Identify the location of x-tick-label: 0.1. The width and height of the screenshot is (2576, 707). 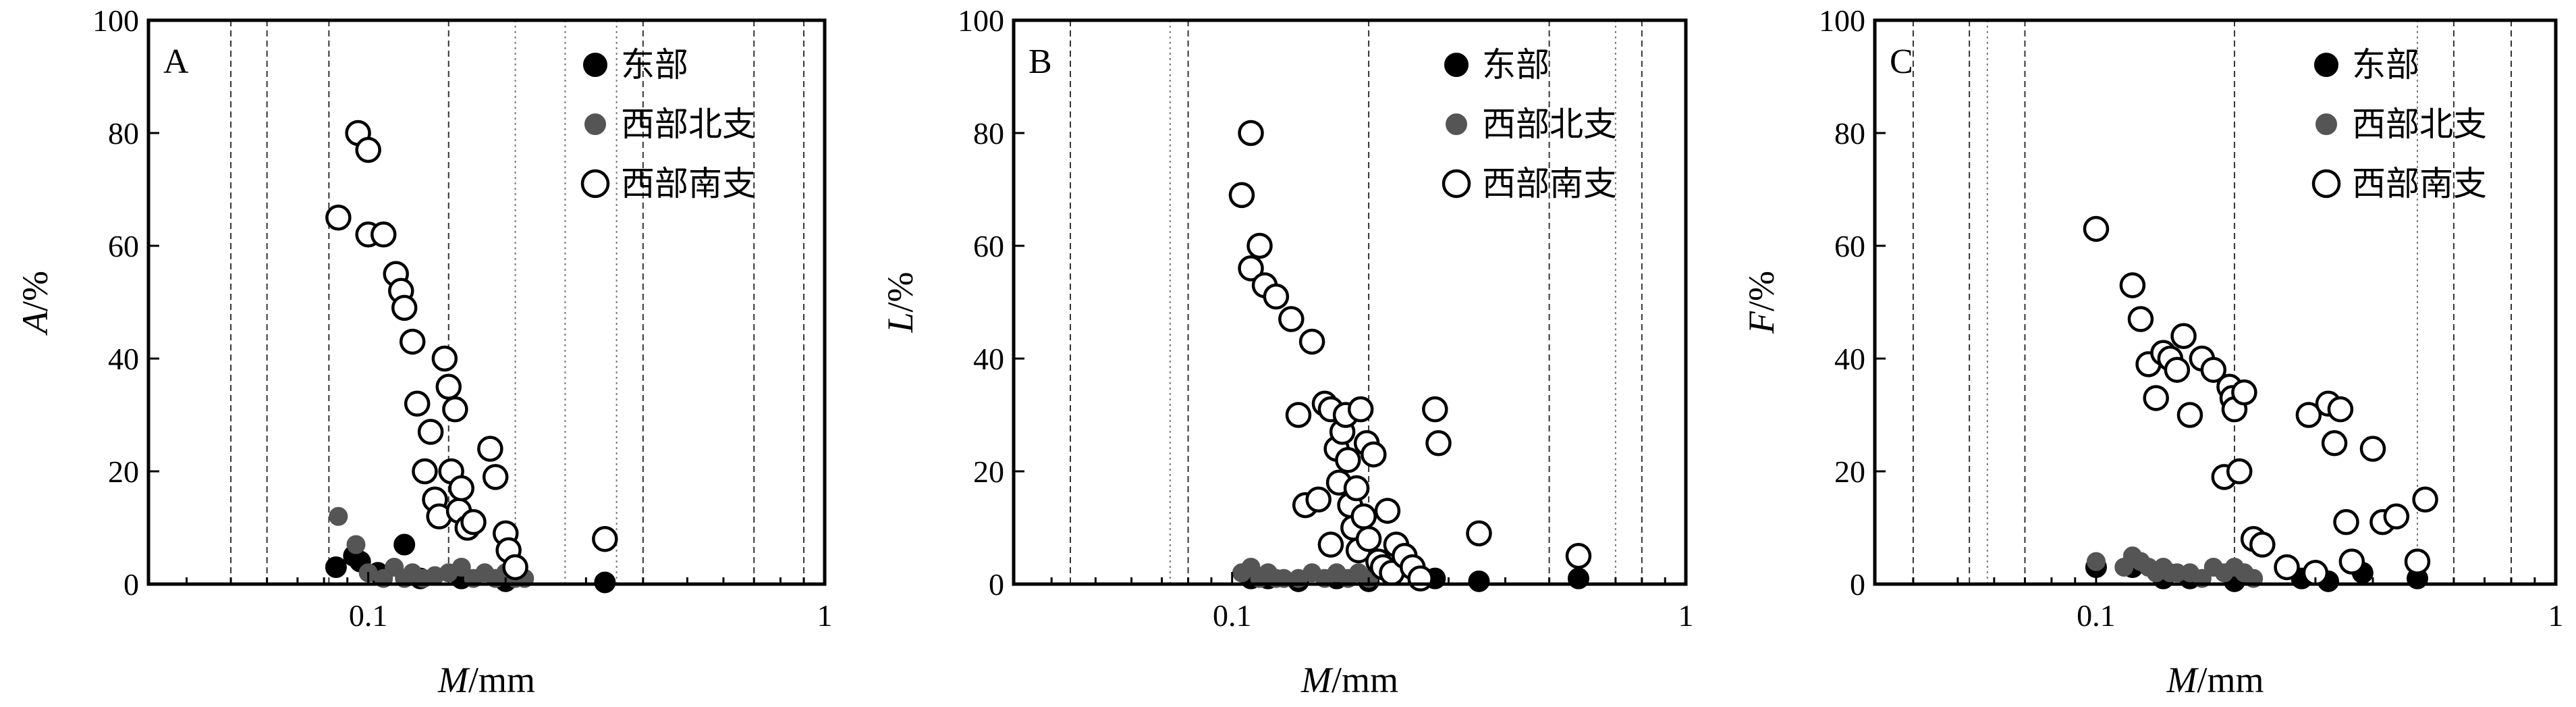
(2096, 615).